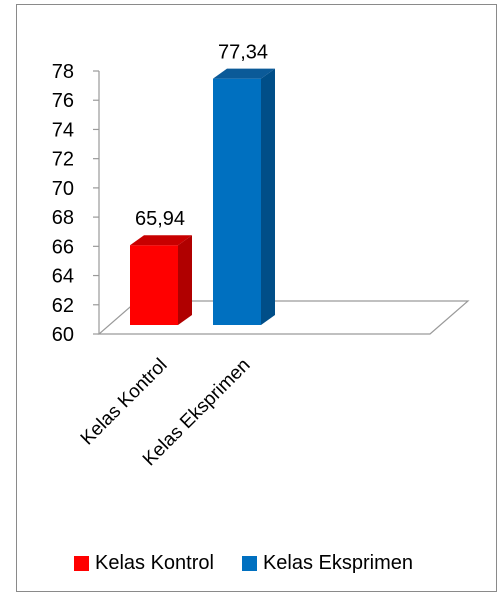 The width and height of the screenshot is (502, 599). I want to click on y-axis: 60 62 64 66 68 70 72 74 76 78, so click(76, 203).